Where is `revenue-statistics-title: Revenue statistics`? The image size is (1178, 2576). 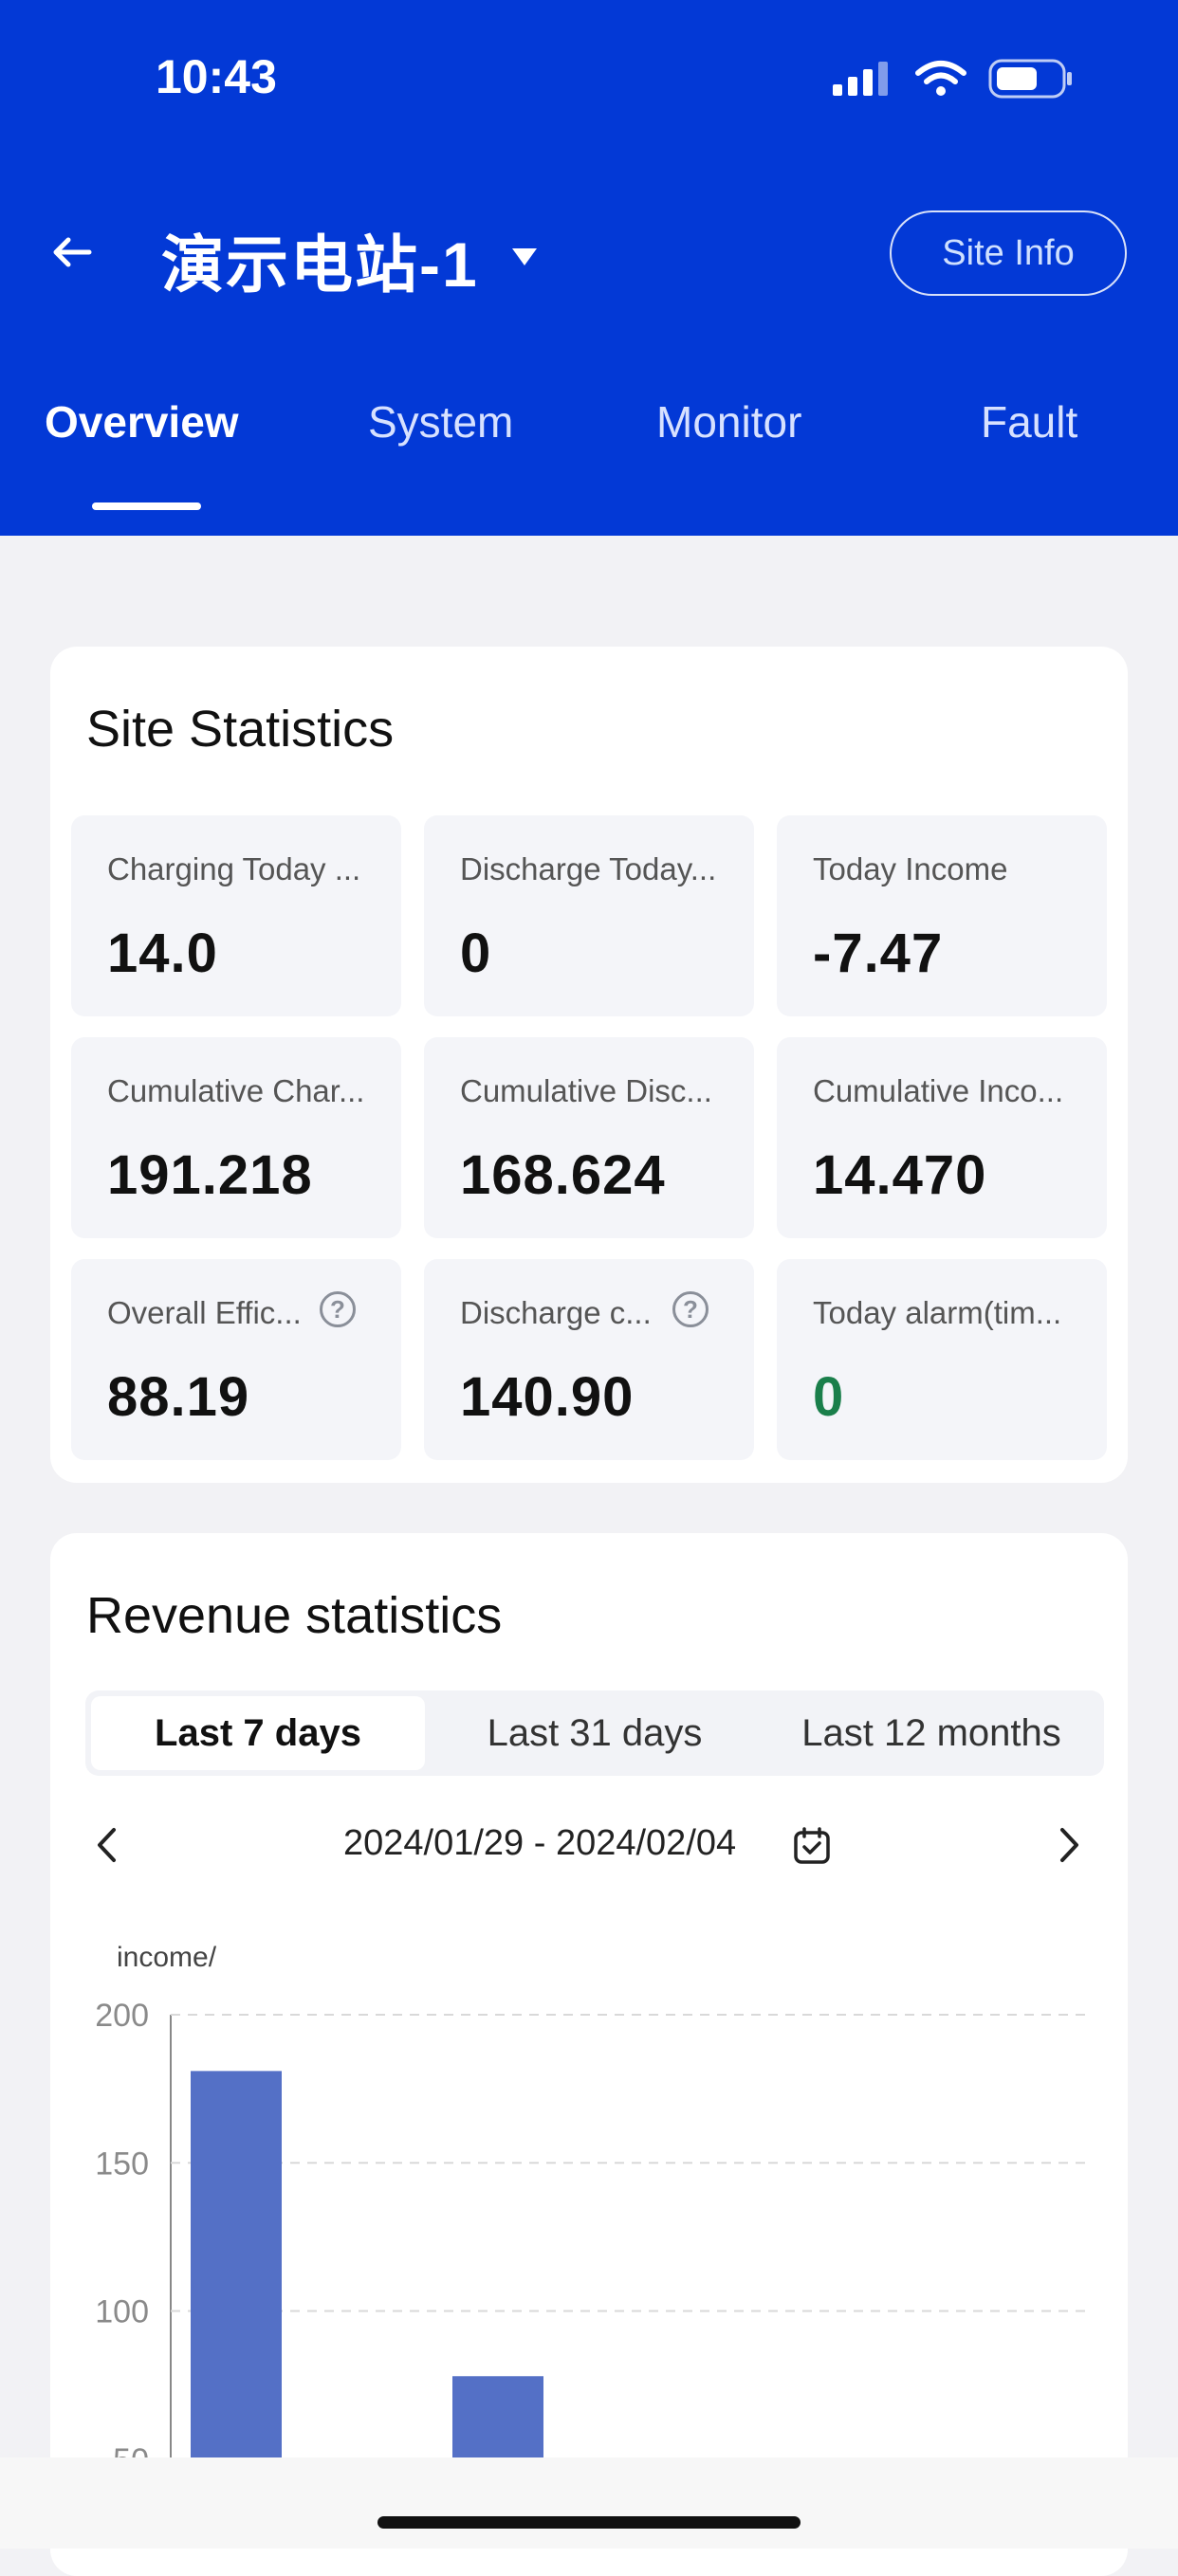 revenue-statistics-title: Revenue statistics is located at coordinates (294, 1615).